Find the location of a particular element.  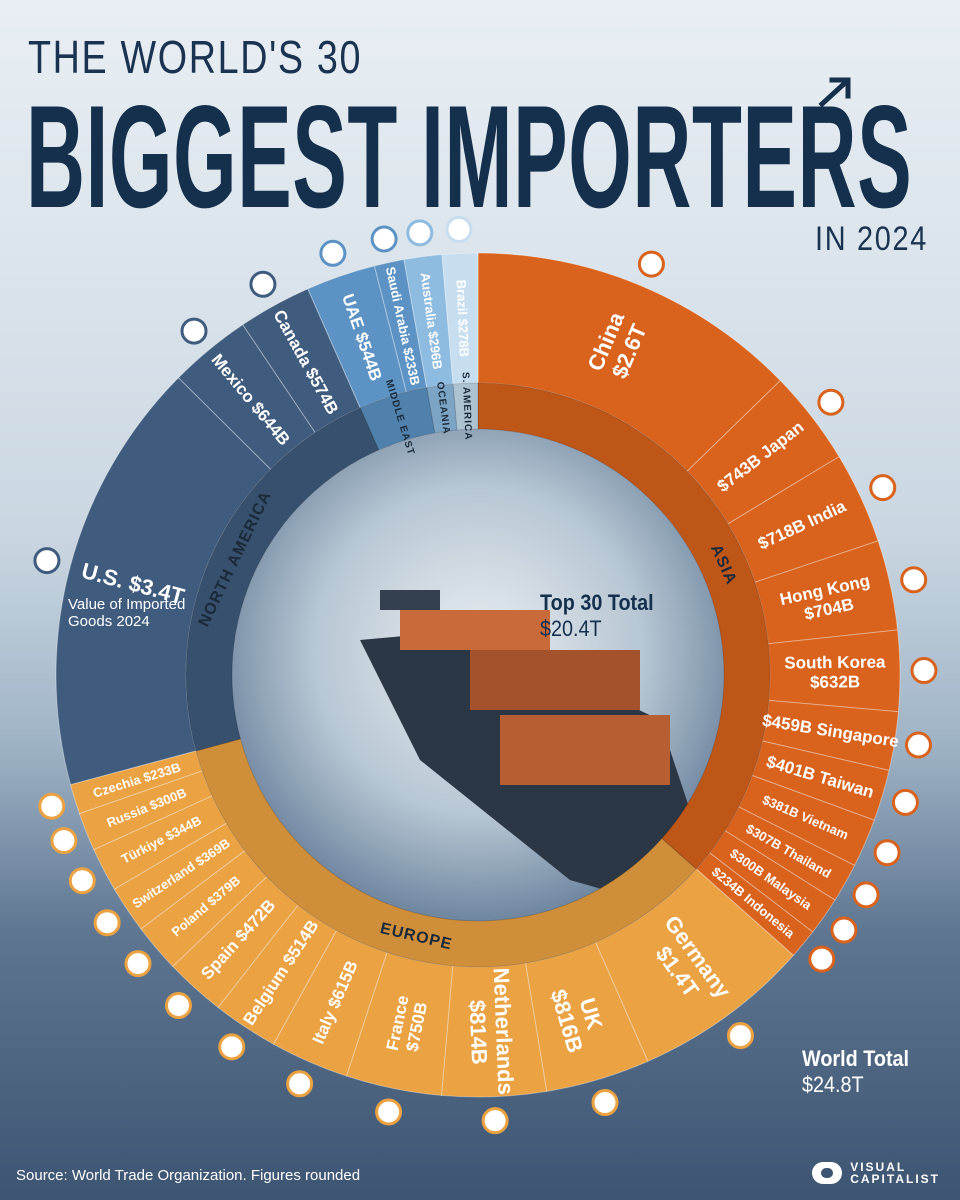

fr-flag-icon is located at coordinates (389, 1112).